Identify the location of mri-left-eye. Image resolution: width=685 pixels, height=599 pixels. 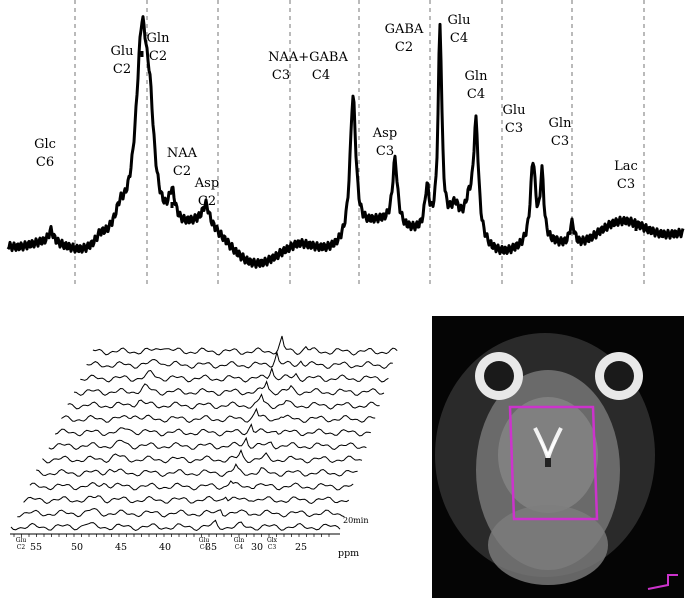
(499, 376).